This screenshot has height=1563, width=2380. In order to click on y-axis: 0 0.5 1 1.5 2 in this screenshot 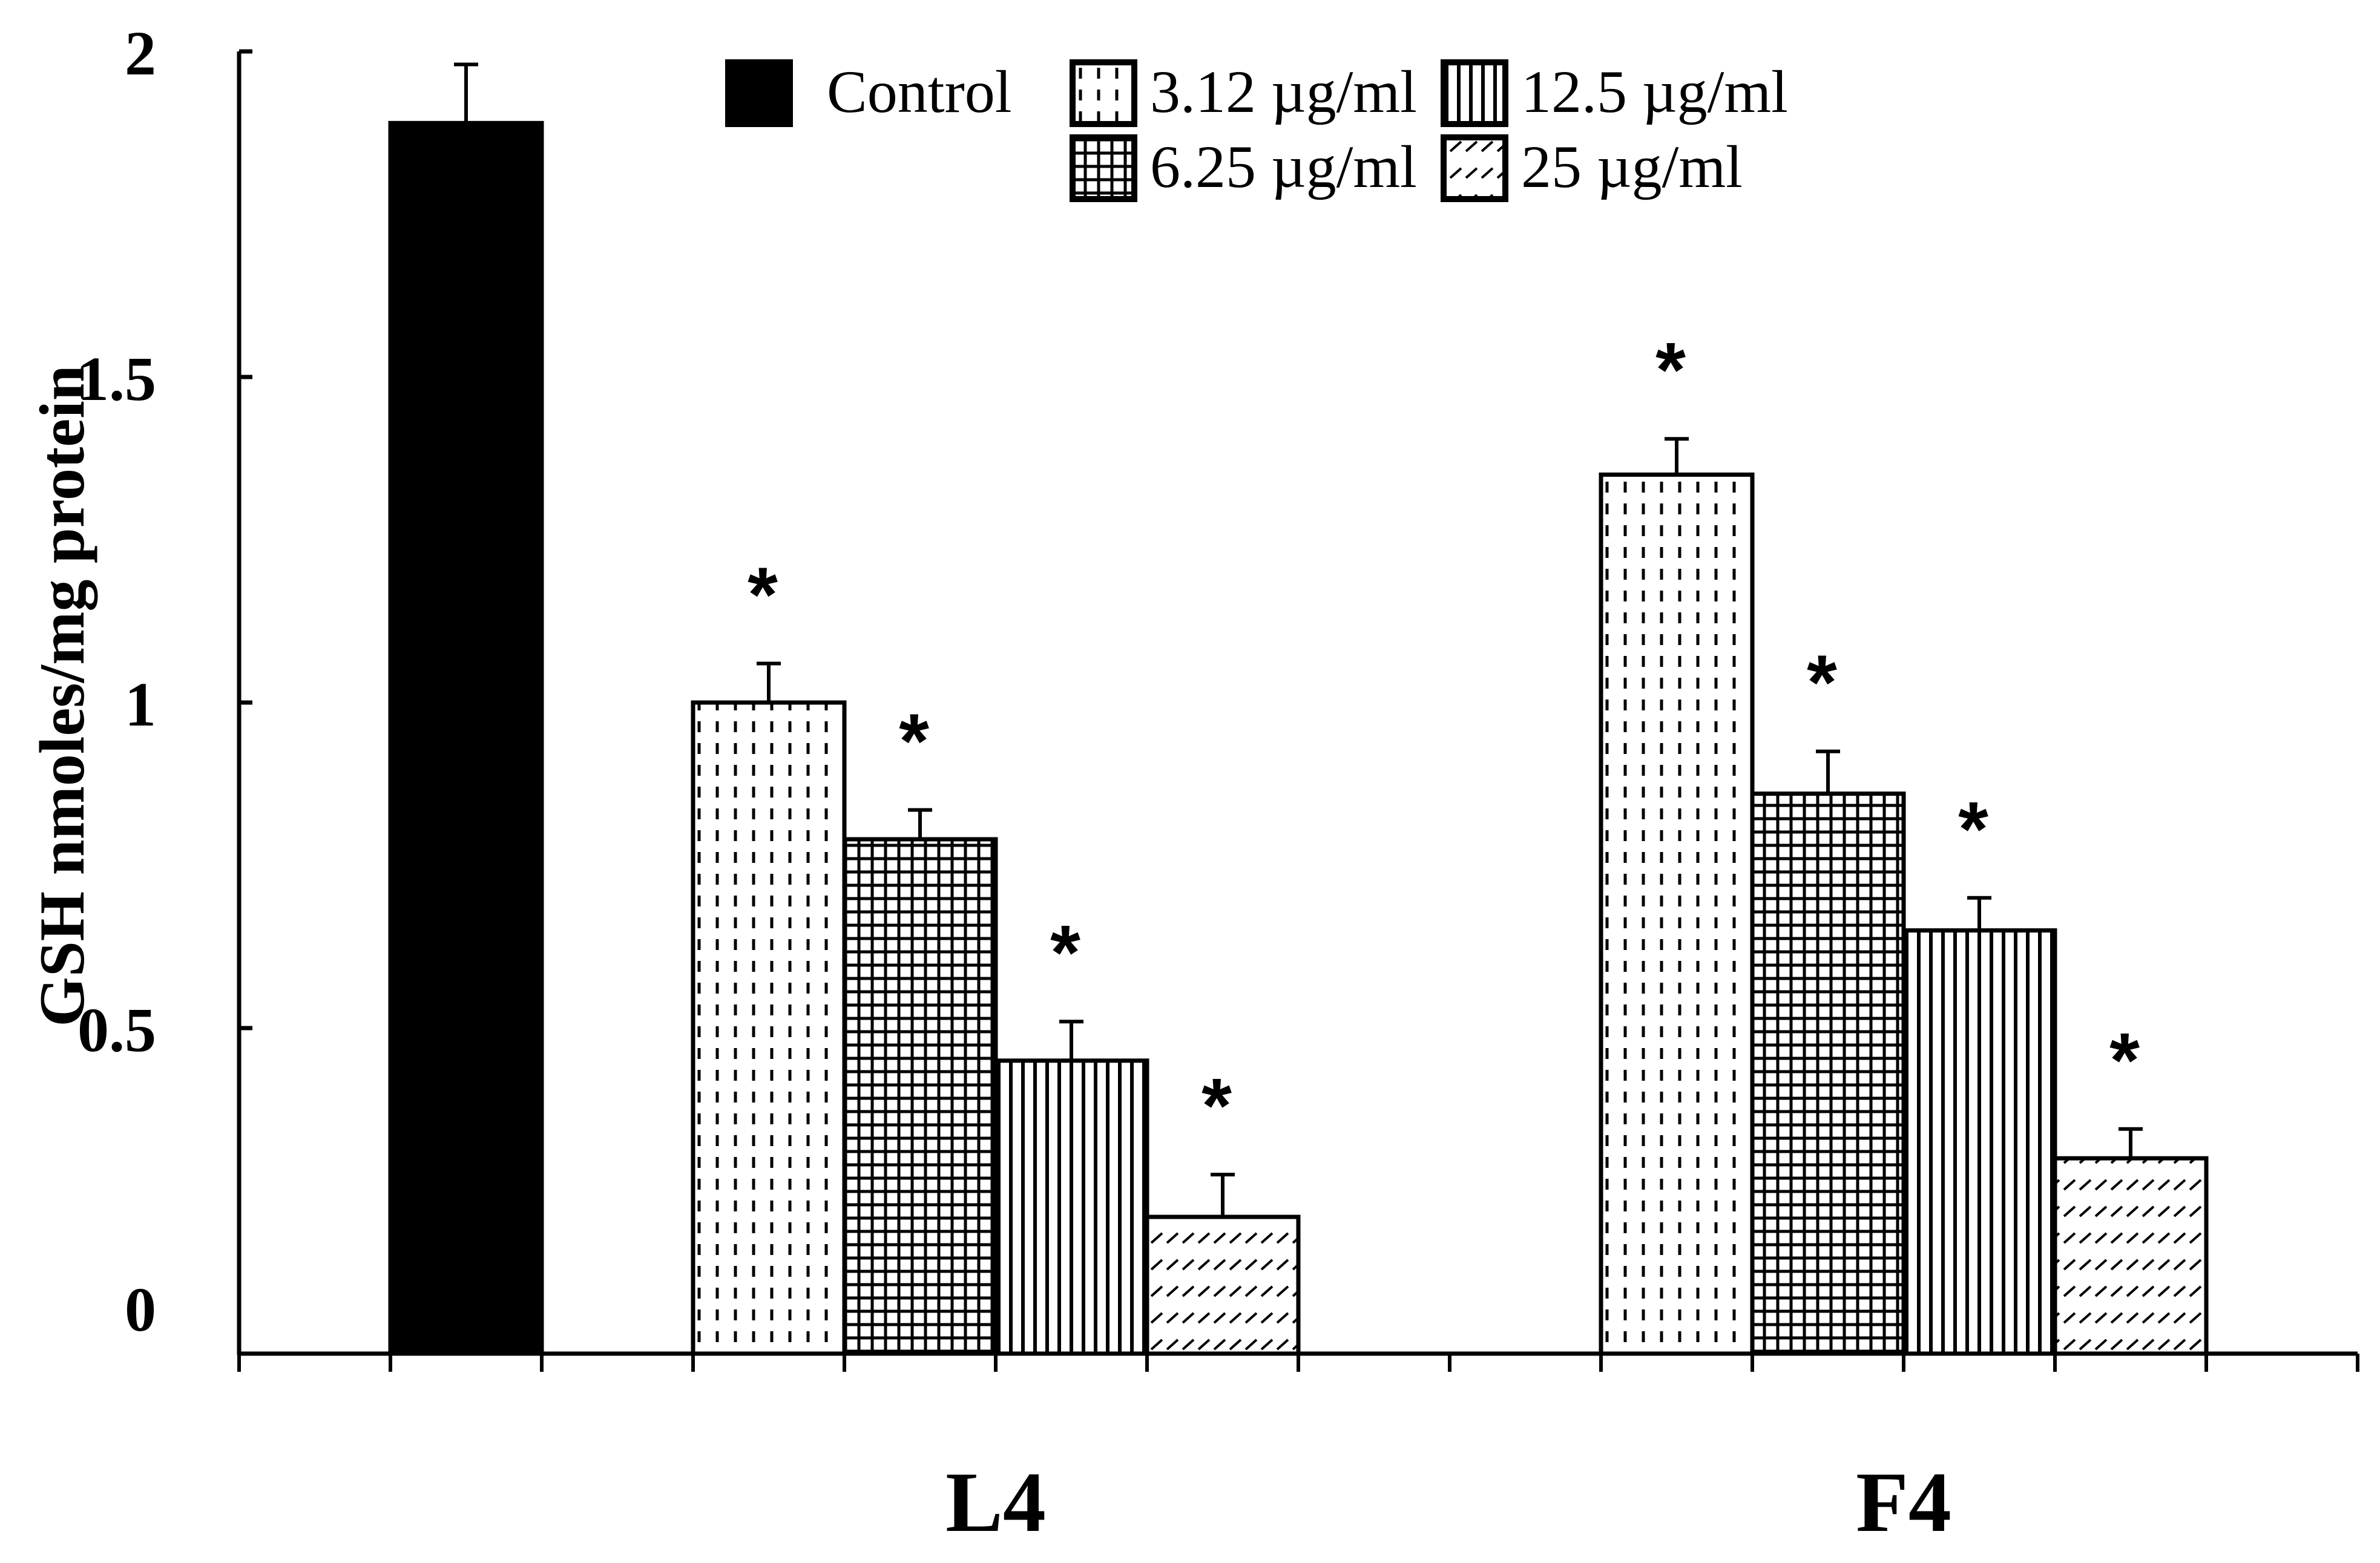, I will do `click(164, 687)`.